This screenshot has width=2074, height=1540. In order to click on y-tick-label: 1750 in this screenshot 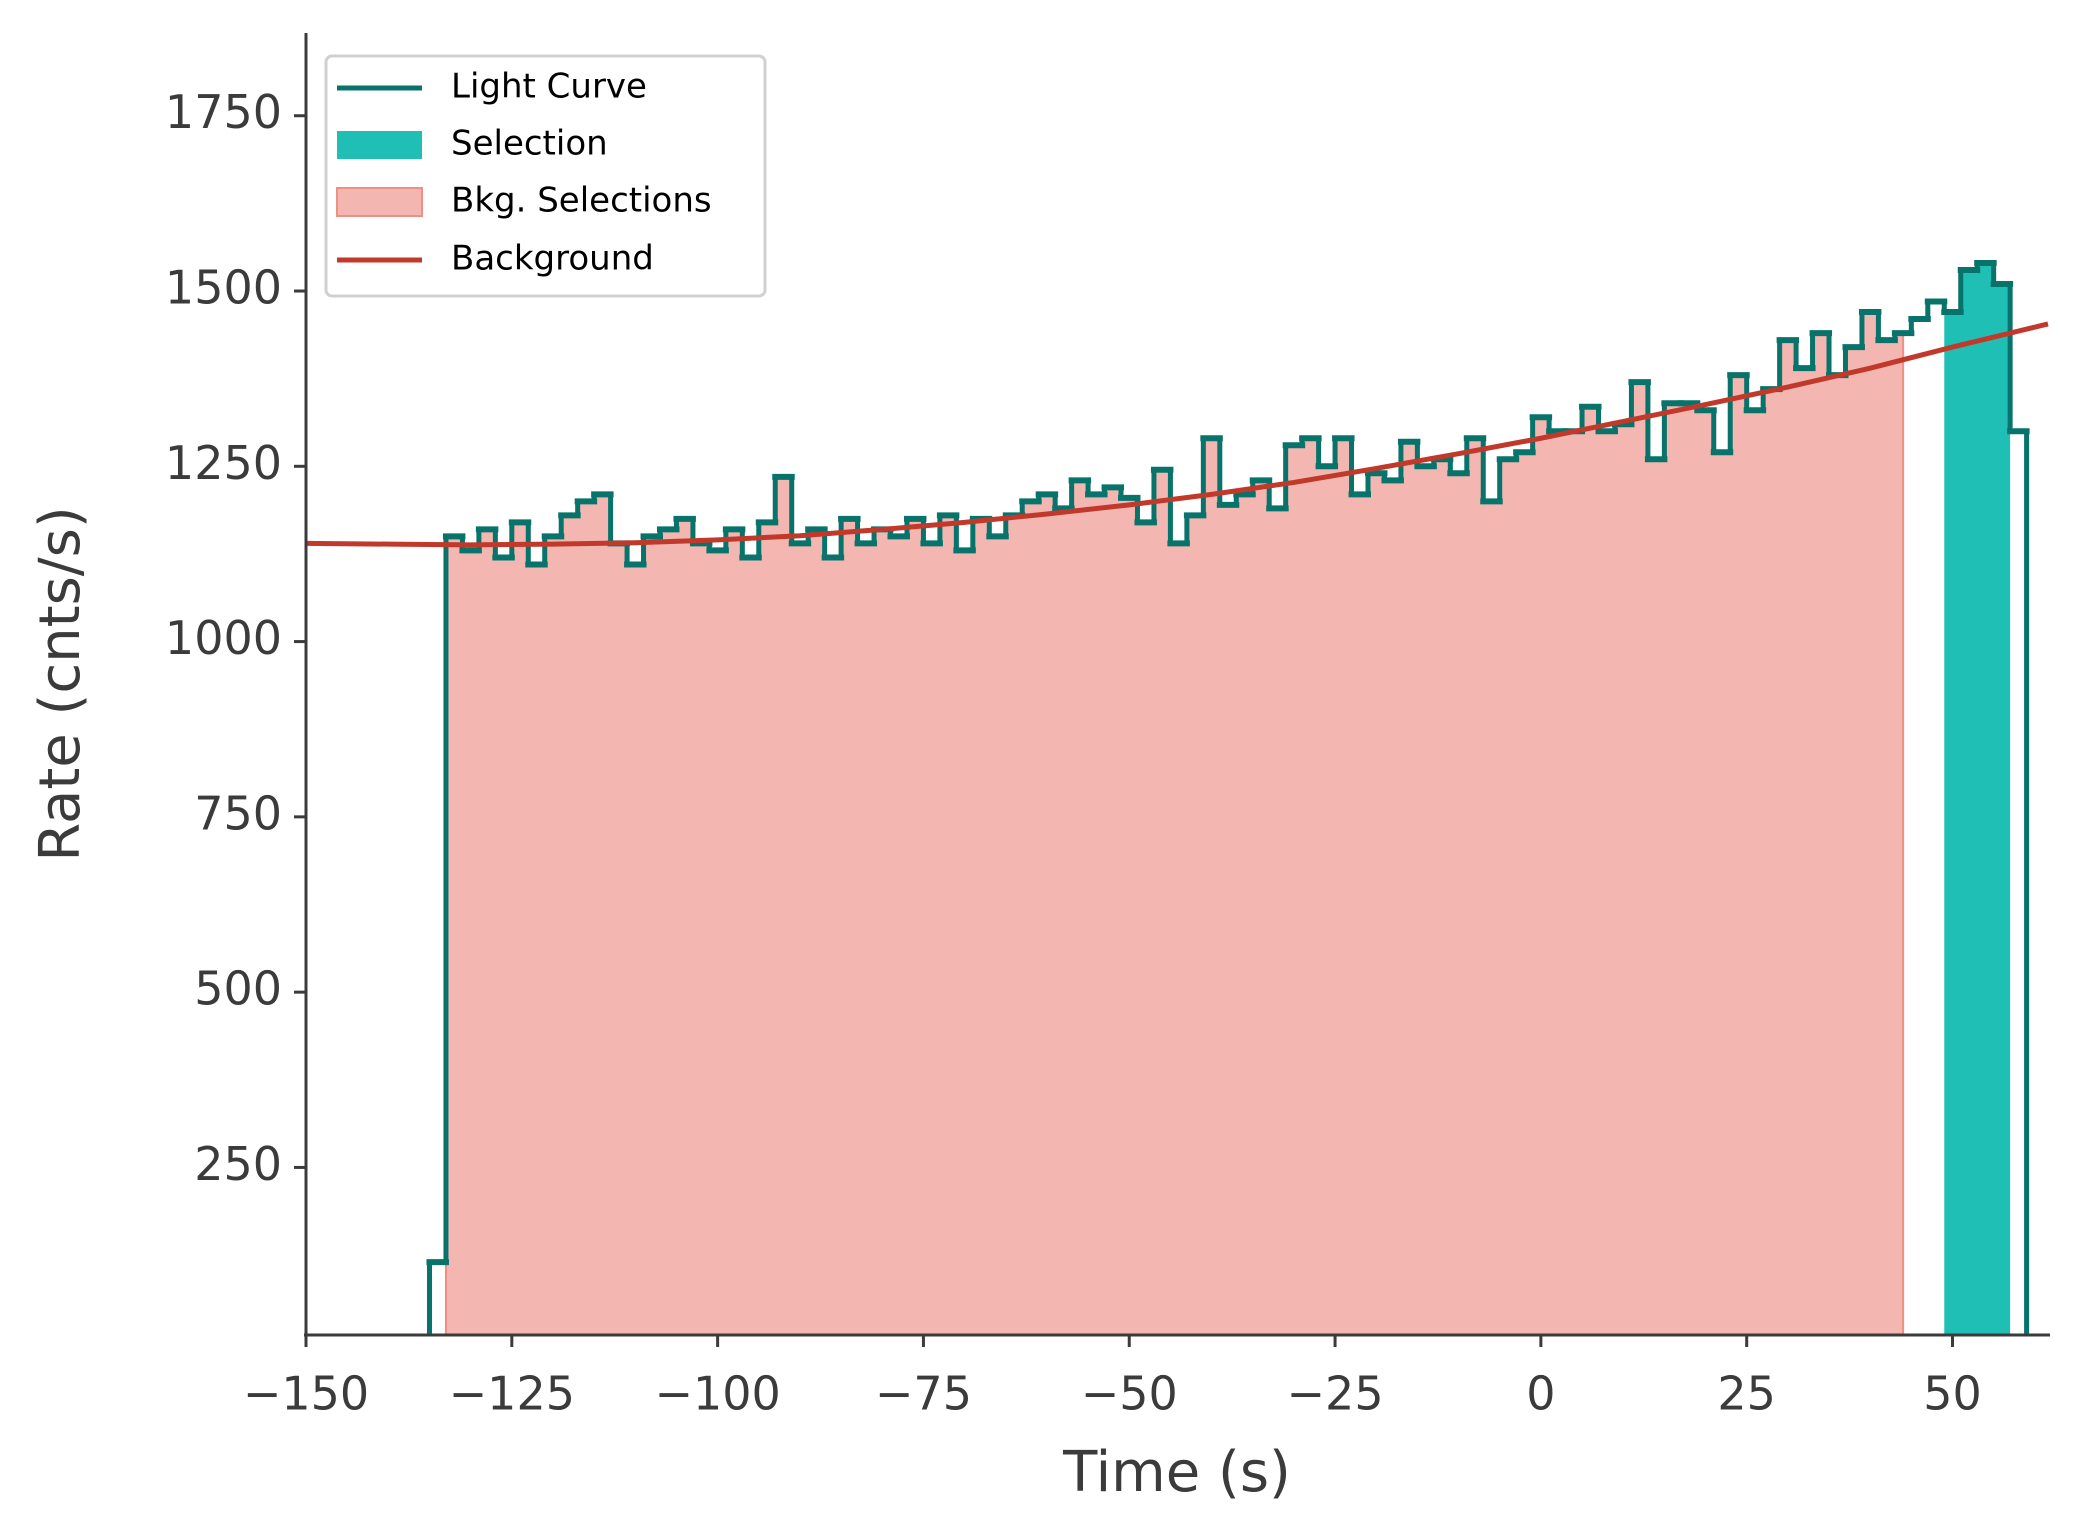, I will do `click(223, 112)`.